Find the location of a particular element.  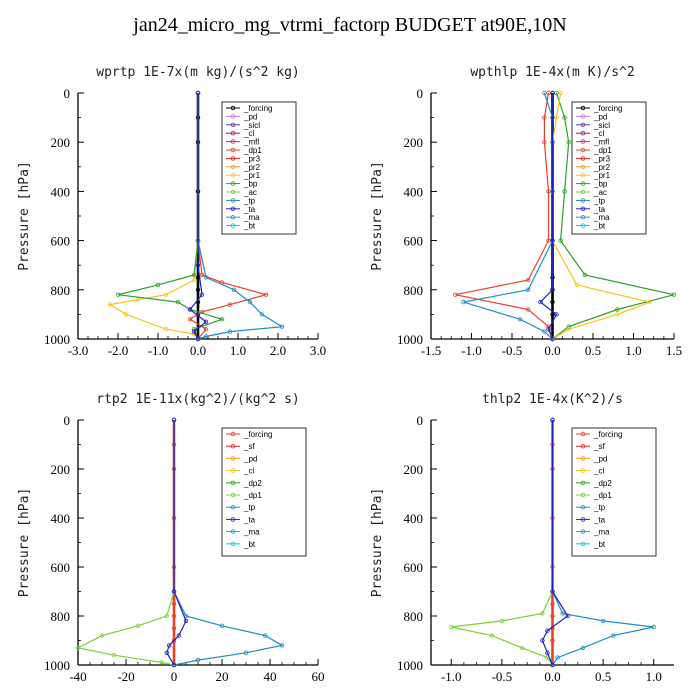

x-tick-label: 1.0 is located at coordinates (633, 350).